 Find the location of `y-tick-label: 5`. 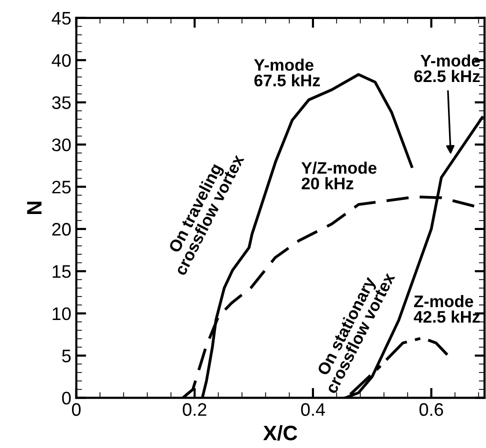

y-tick-label: 5 is located at coordinates (66, 356).